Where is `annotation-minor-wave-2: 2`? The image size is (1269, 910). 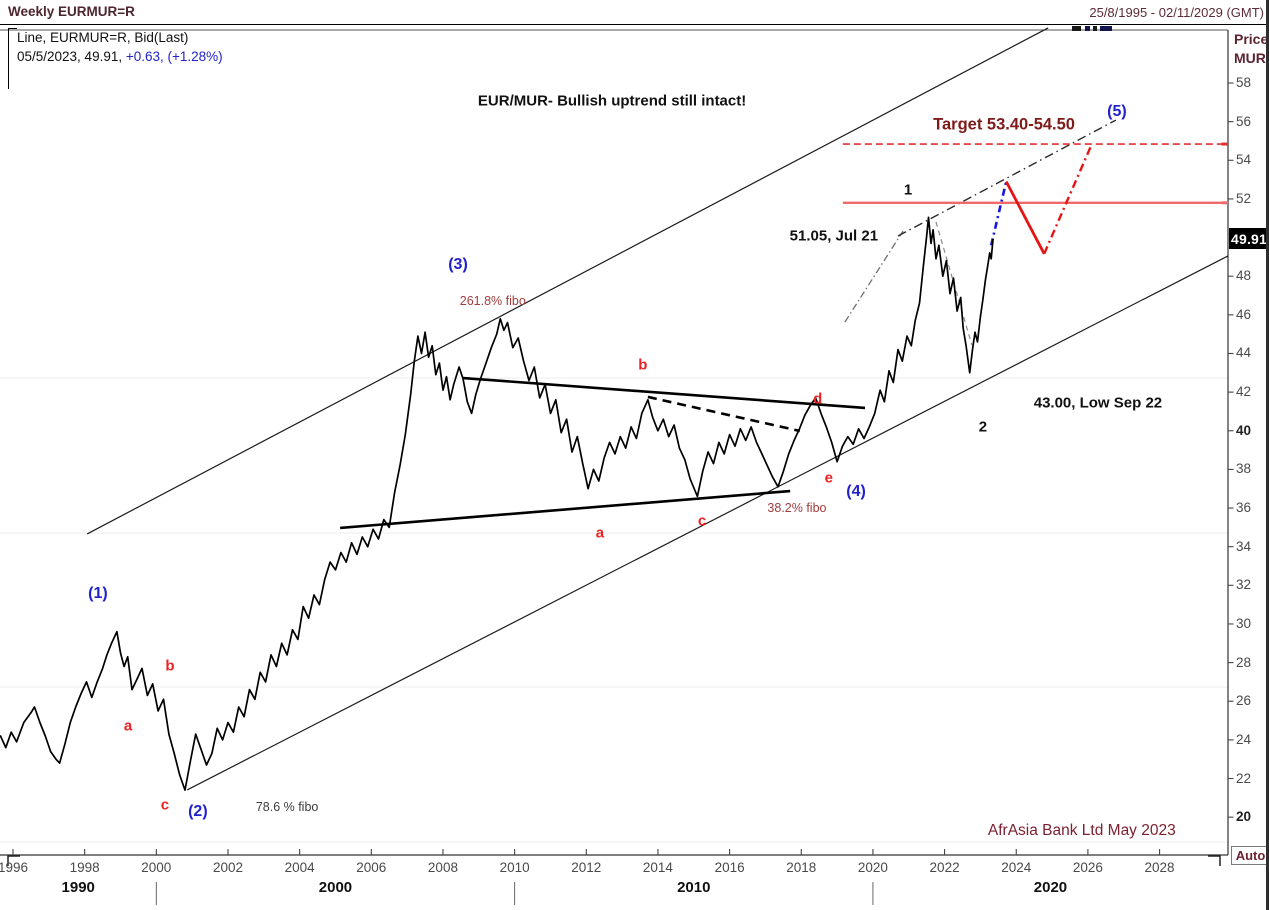
annotation-minor-wave-2: 2 is located at coordinates (983, 427).